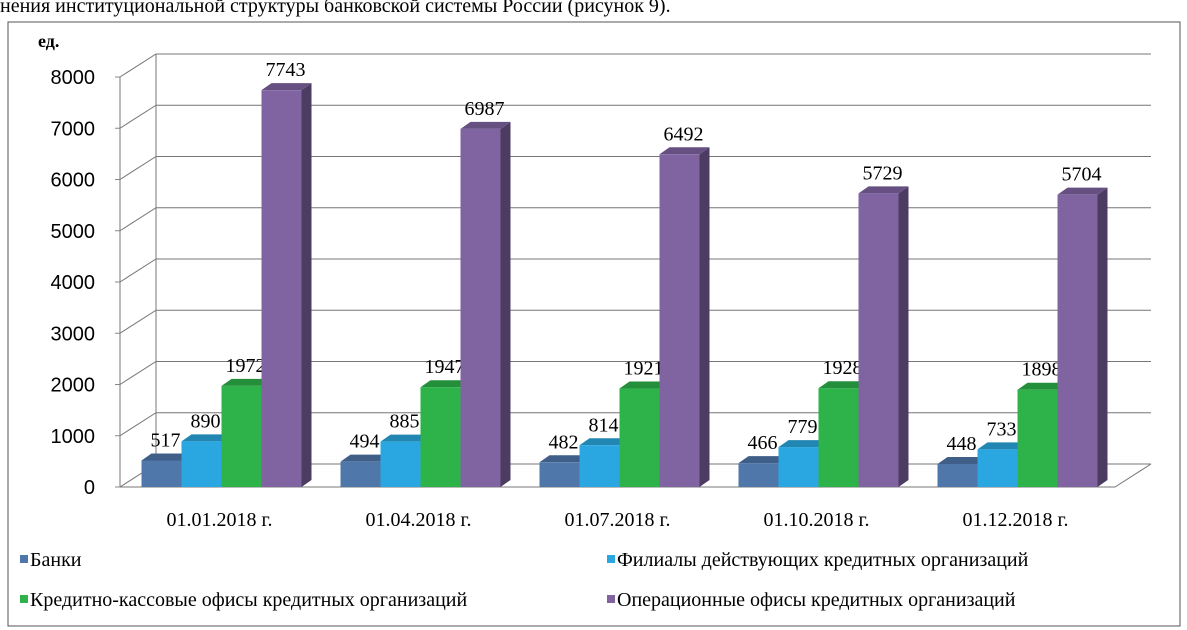 This screenshot has width=1187, height=630. I want to click on value-label: 6492, so click(684, 134).